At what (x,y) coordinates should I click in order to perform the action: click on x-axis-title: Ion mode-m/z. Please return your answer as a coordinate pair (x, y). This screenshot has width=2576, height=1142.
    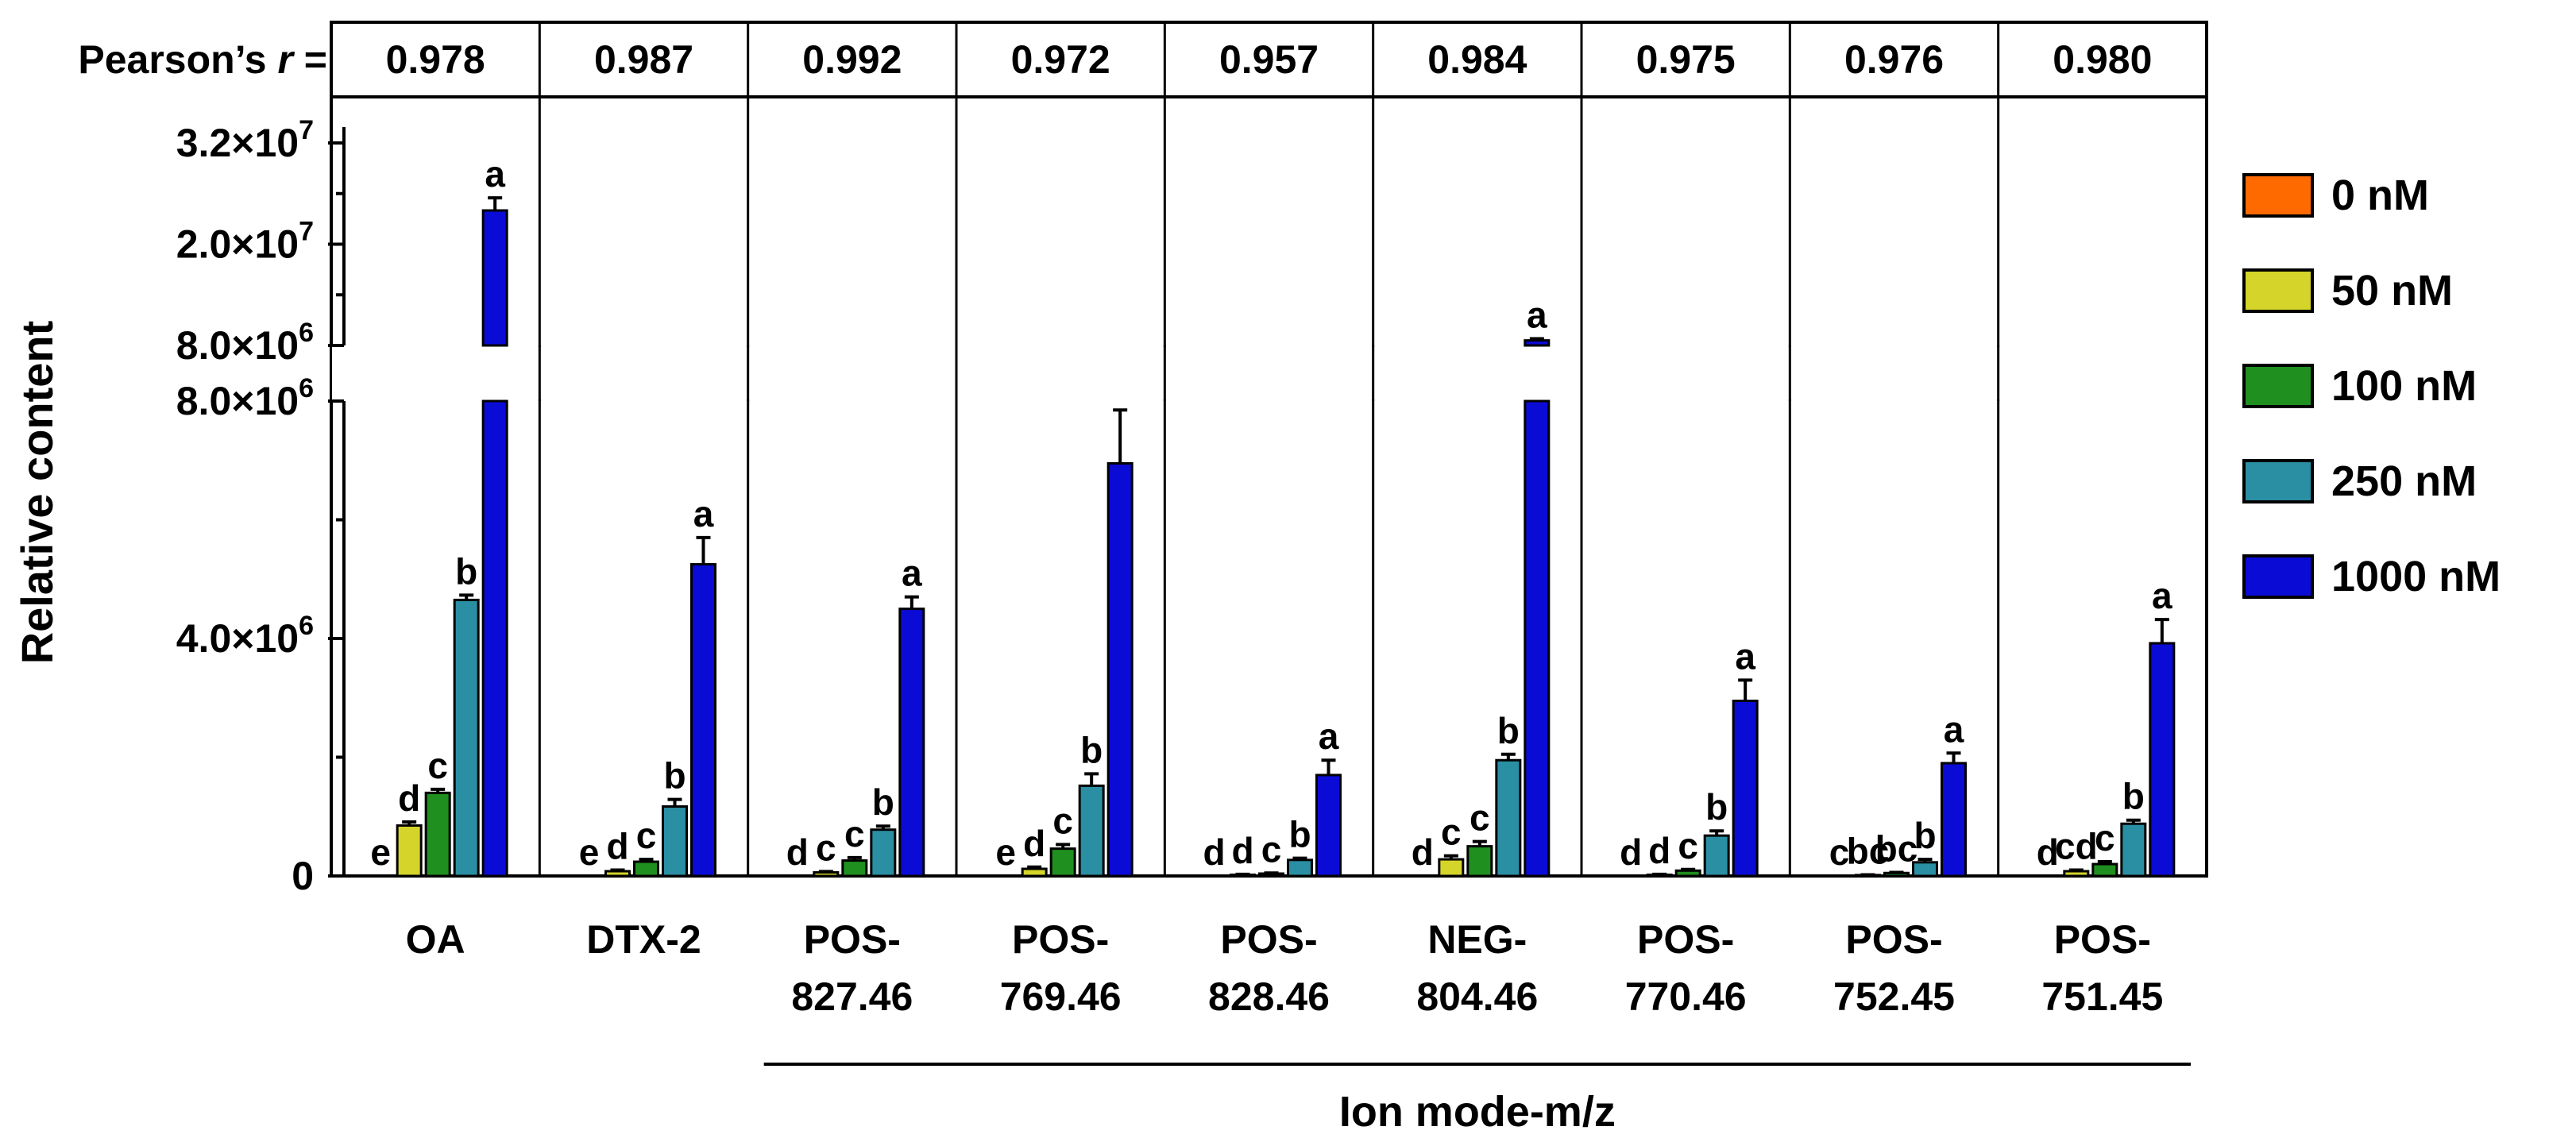
    Looking at the image, I should click on (1477, 1112).